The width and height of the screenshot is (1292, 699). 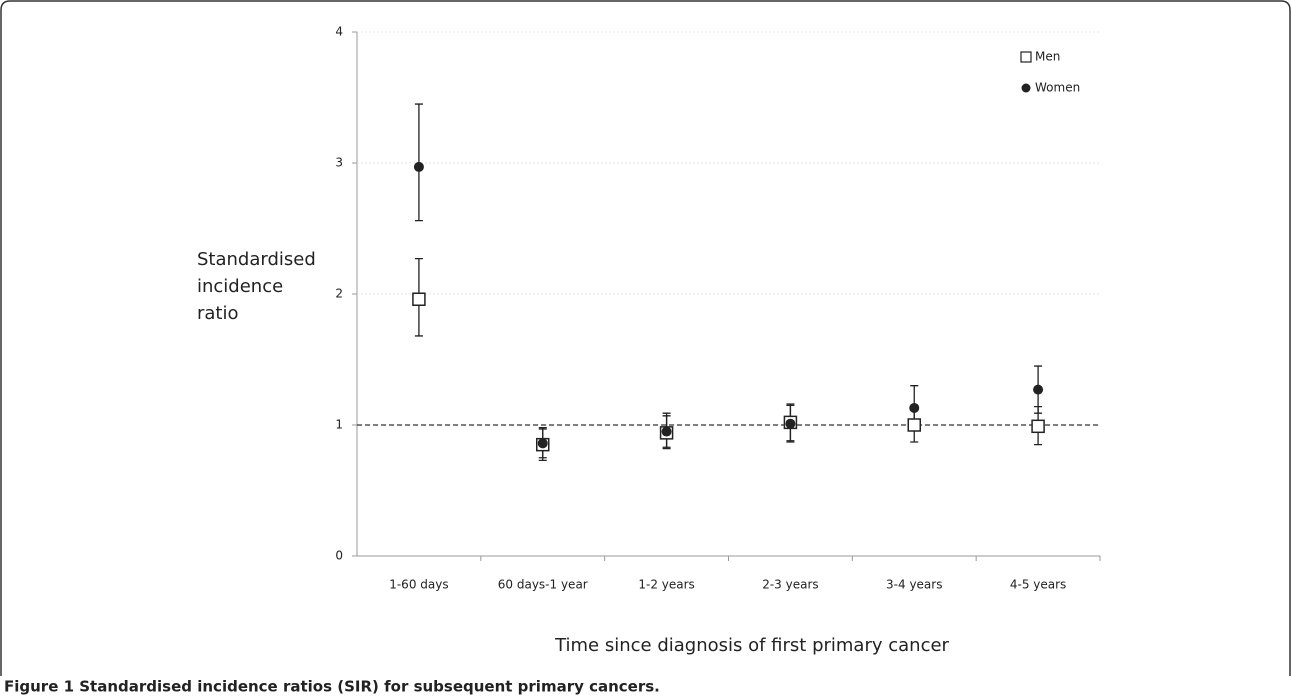 I want to click on y-tick-label: 4, so click(x=339, y=32).